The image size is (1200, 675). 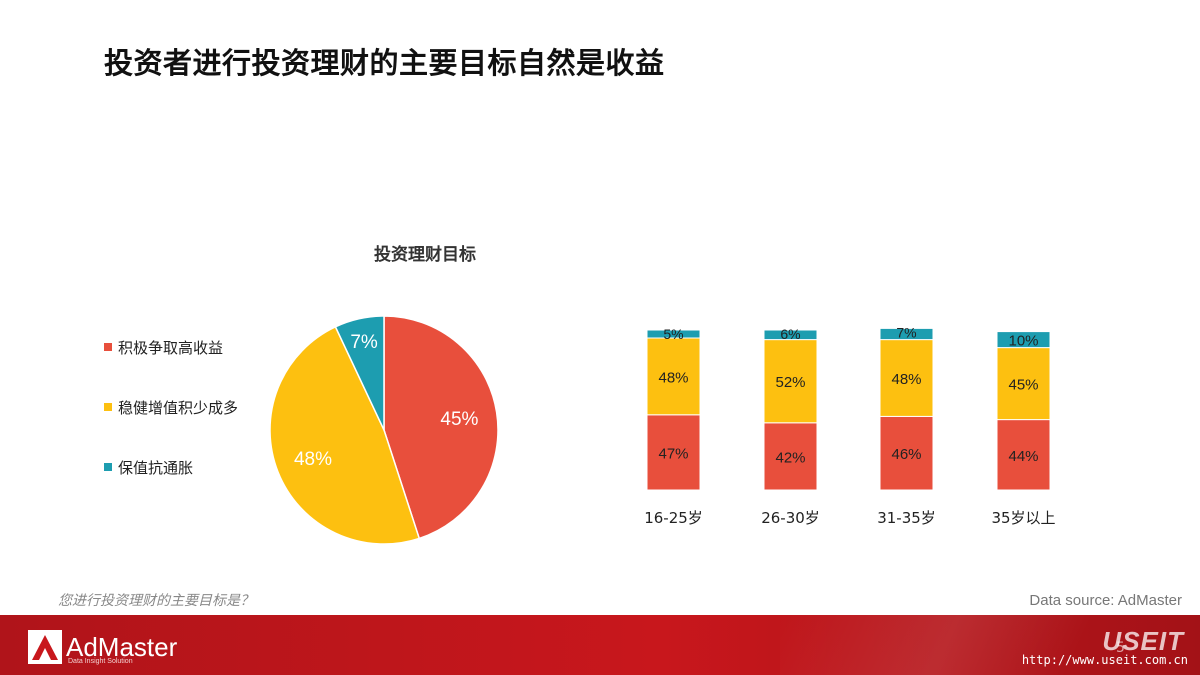 I want to click on legend-item-steady: 稳健增值积少成多, so click(x=171, y=407).